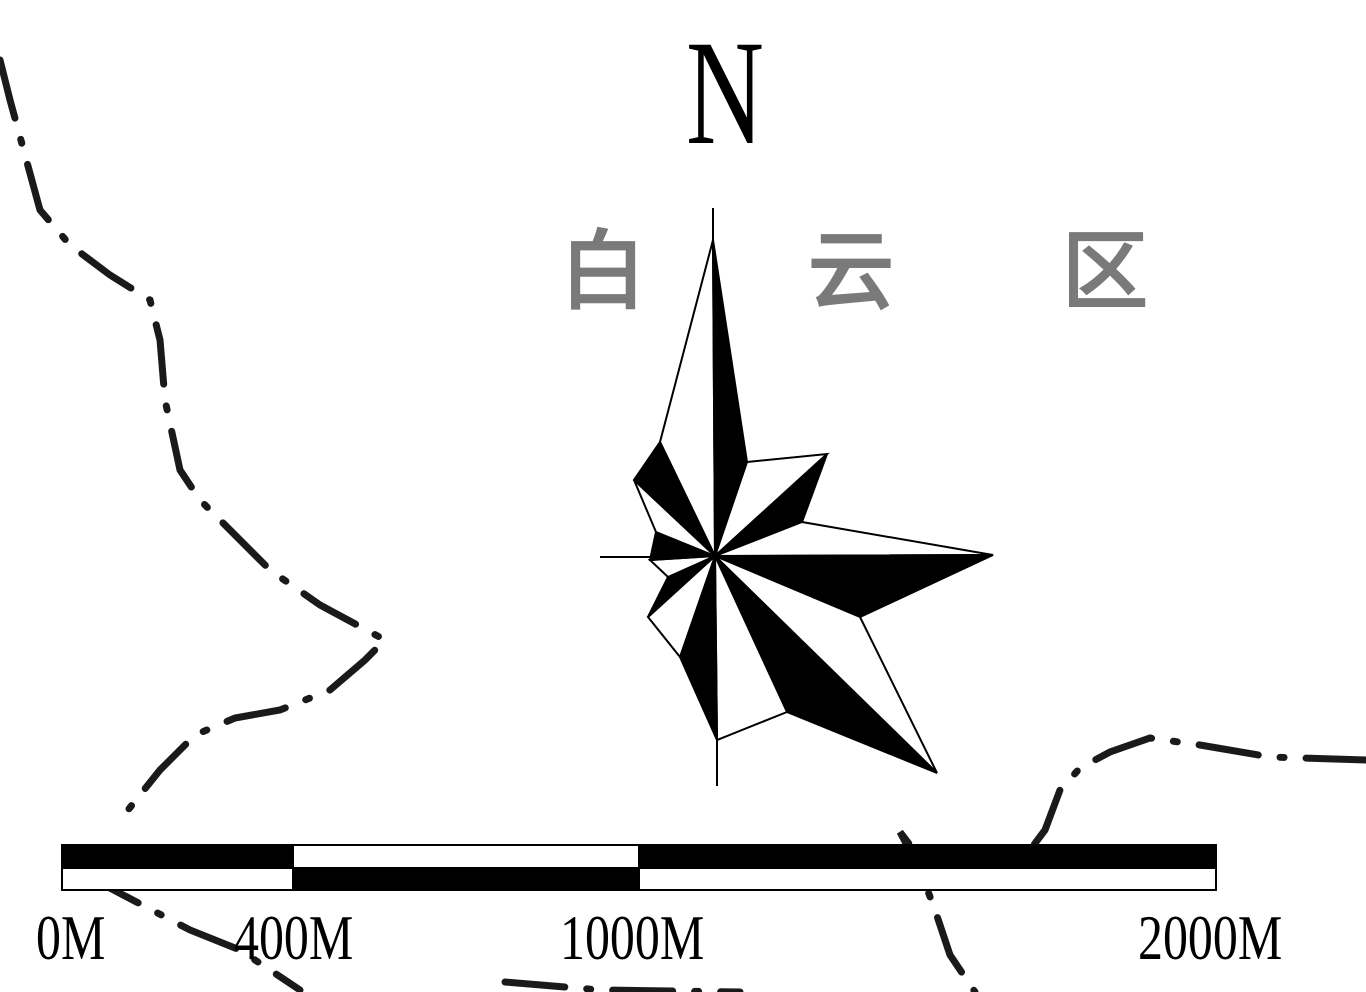 This screenshot has height=992, width=1366. I want to click on district-label-char-3: 区, so click(1105, 272).